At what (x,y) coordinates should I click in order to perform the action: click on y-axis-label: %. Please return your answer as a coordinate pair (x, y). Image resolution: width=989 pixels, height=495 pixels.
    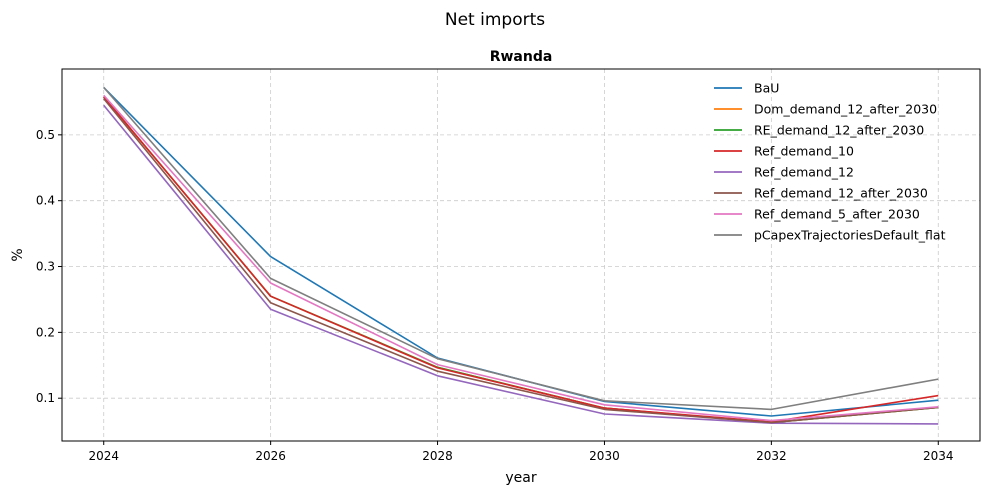
    Looking at the image, I should click on (18, 254).